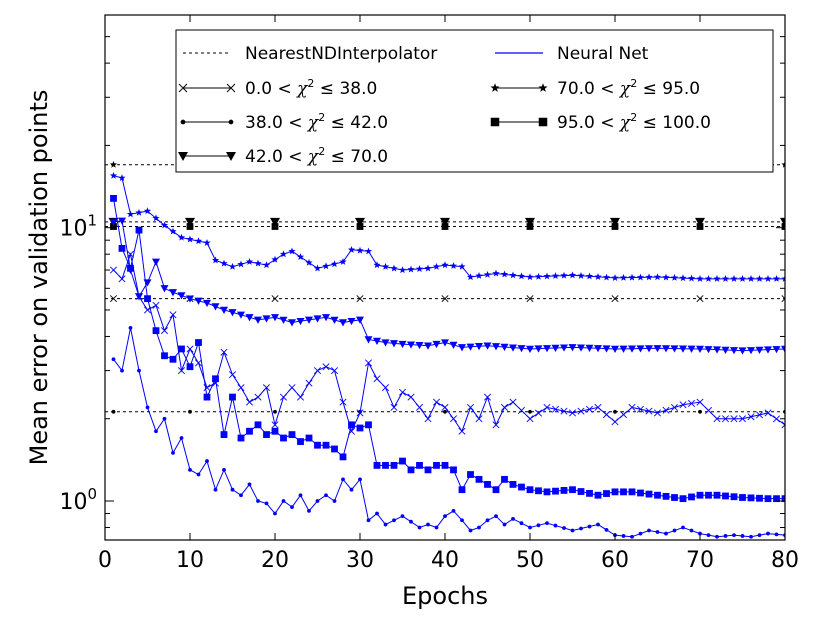 This screenshot has width=830, height=623. Describe the element at coordinates (628, 88) in the screenshot. I see `legend-label-5: 70.0 < χ2 ≤ 95.0` at that location.